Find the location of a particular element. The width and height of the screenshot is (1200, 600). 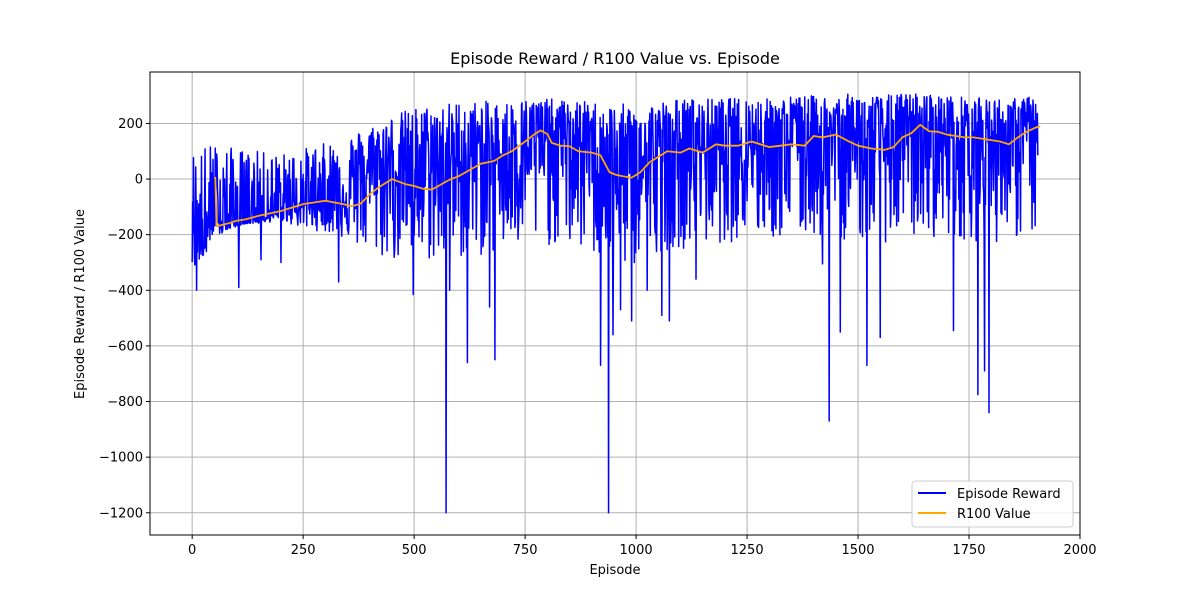

legend: Episode Reward R100 Value is located at coordinates (992, 504).